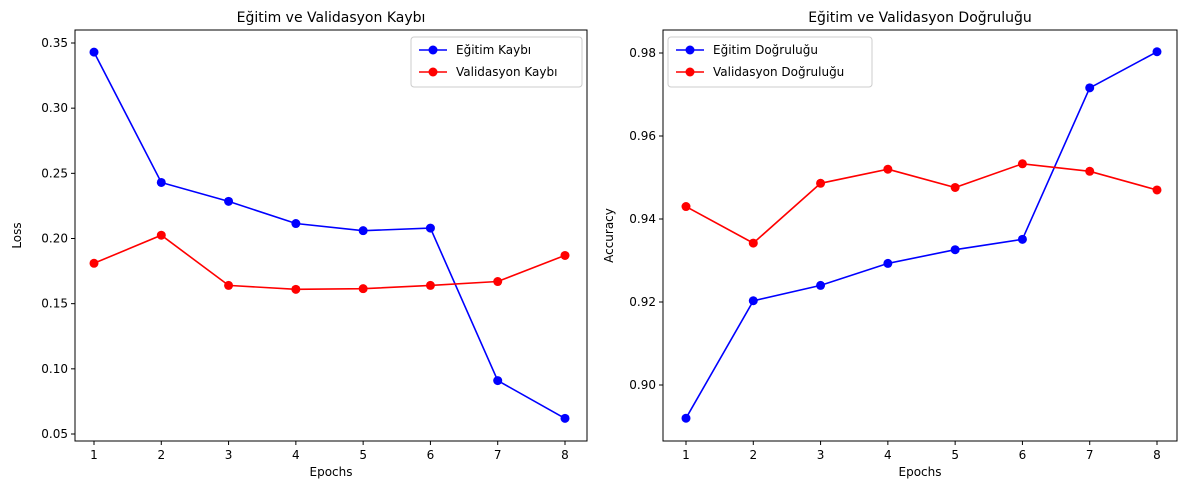 The width and height of the screenshot is (1189, 490). I want to click on y-tick-label: 0.92, so click(642, 302).